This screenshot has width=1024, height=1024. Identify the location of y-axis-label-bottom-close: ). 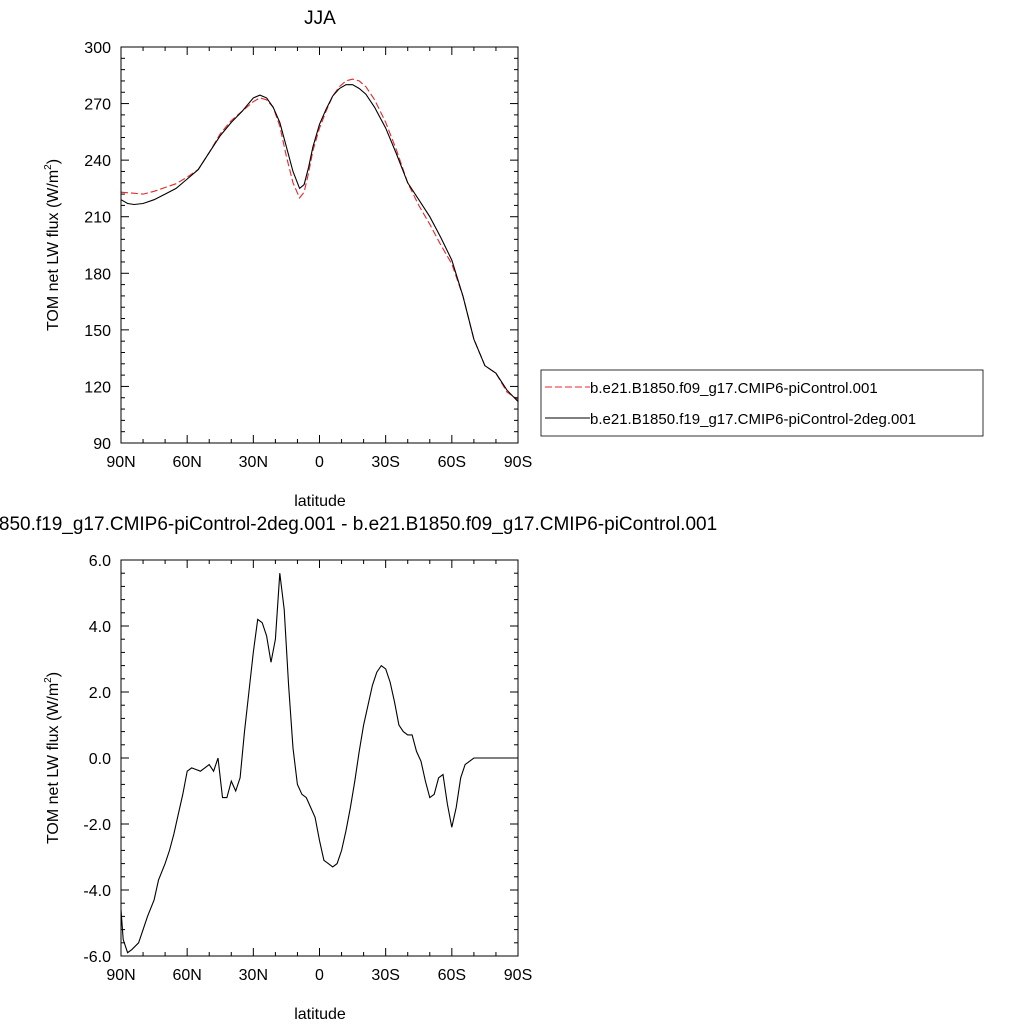
(53, 674).